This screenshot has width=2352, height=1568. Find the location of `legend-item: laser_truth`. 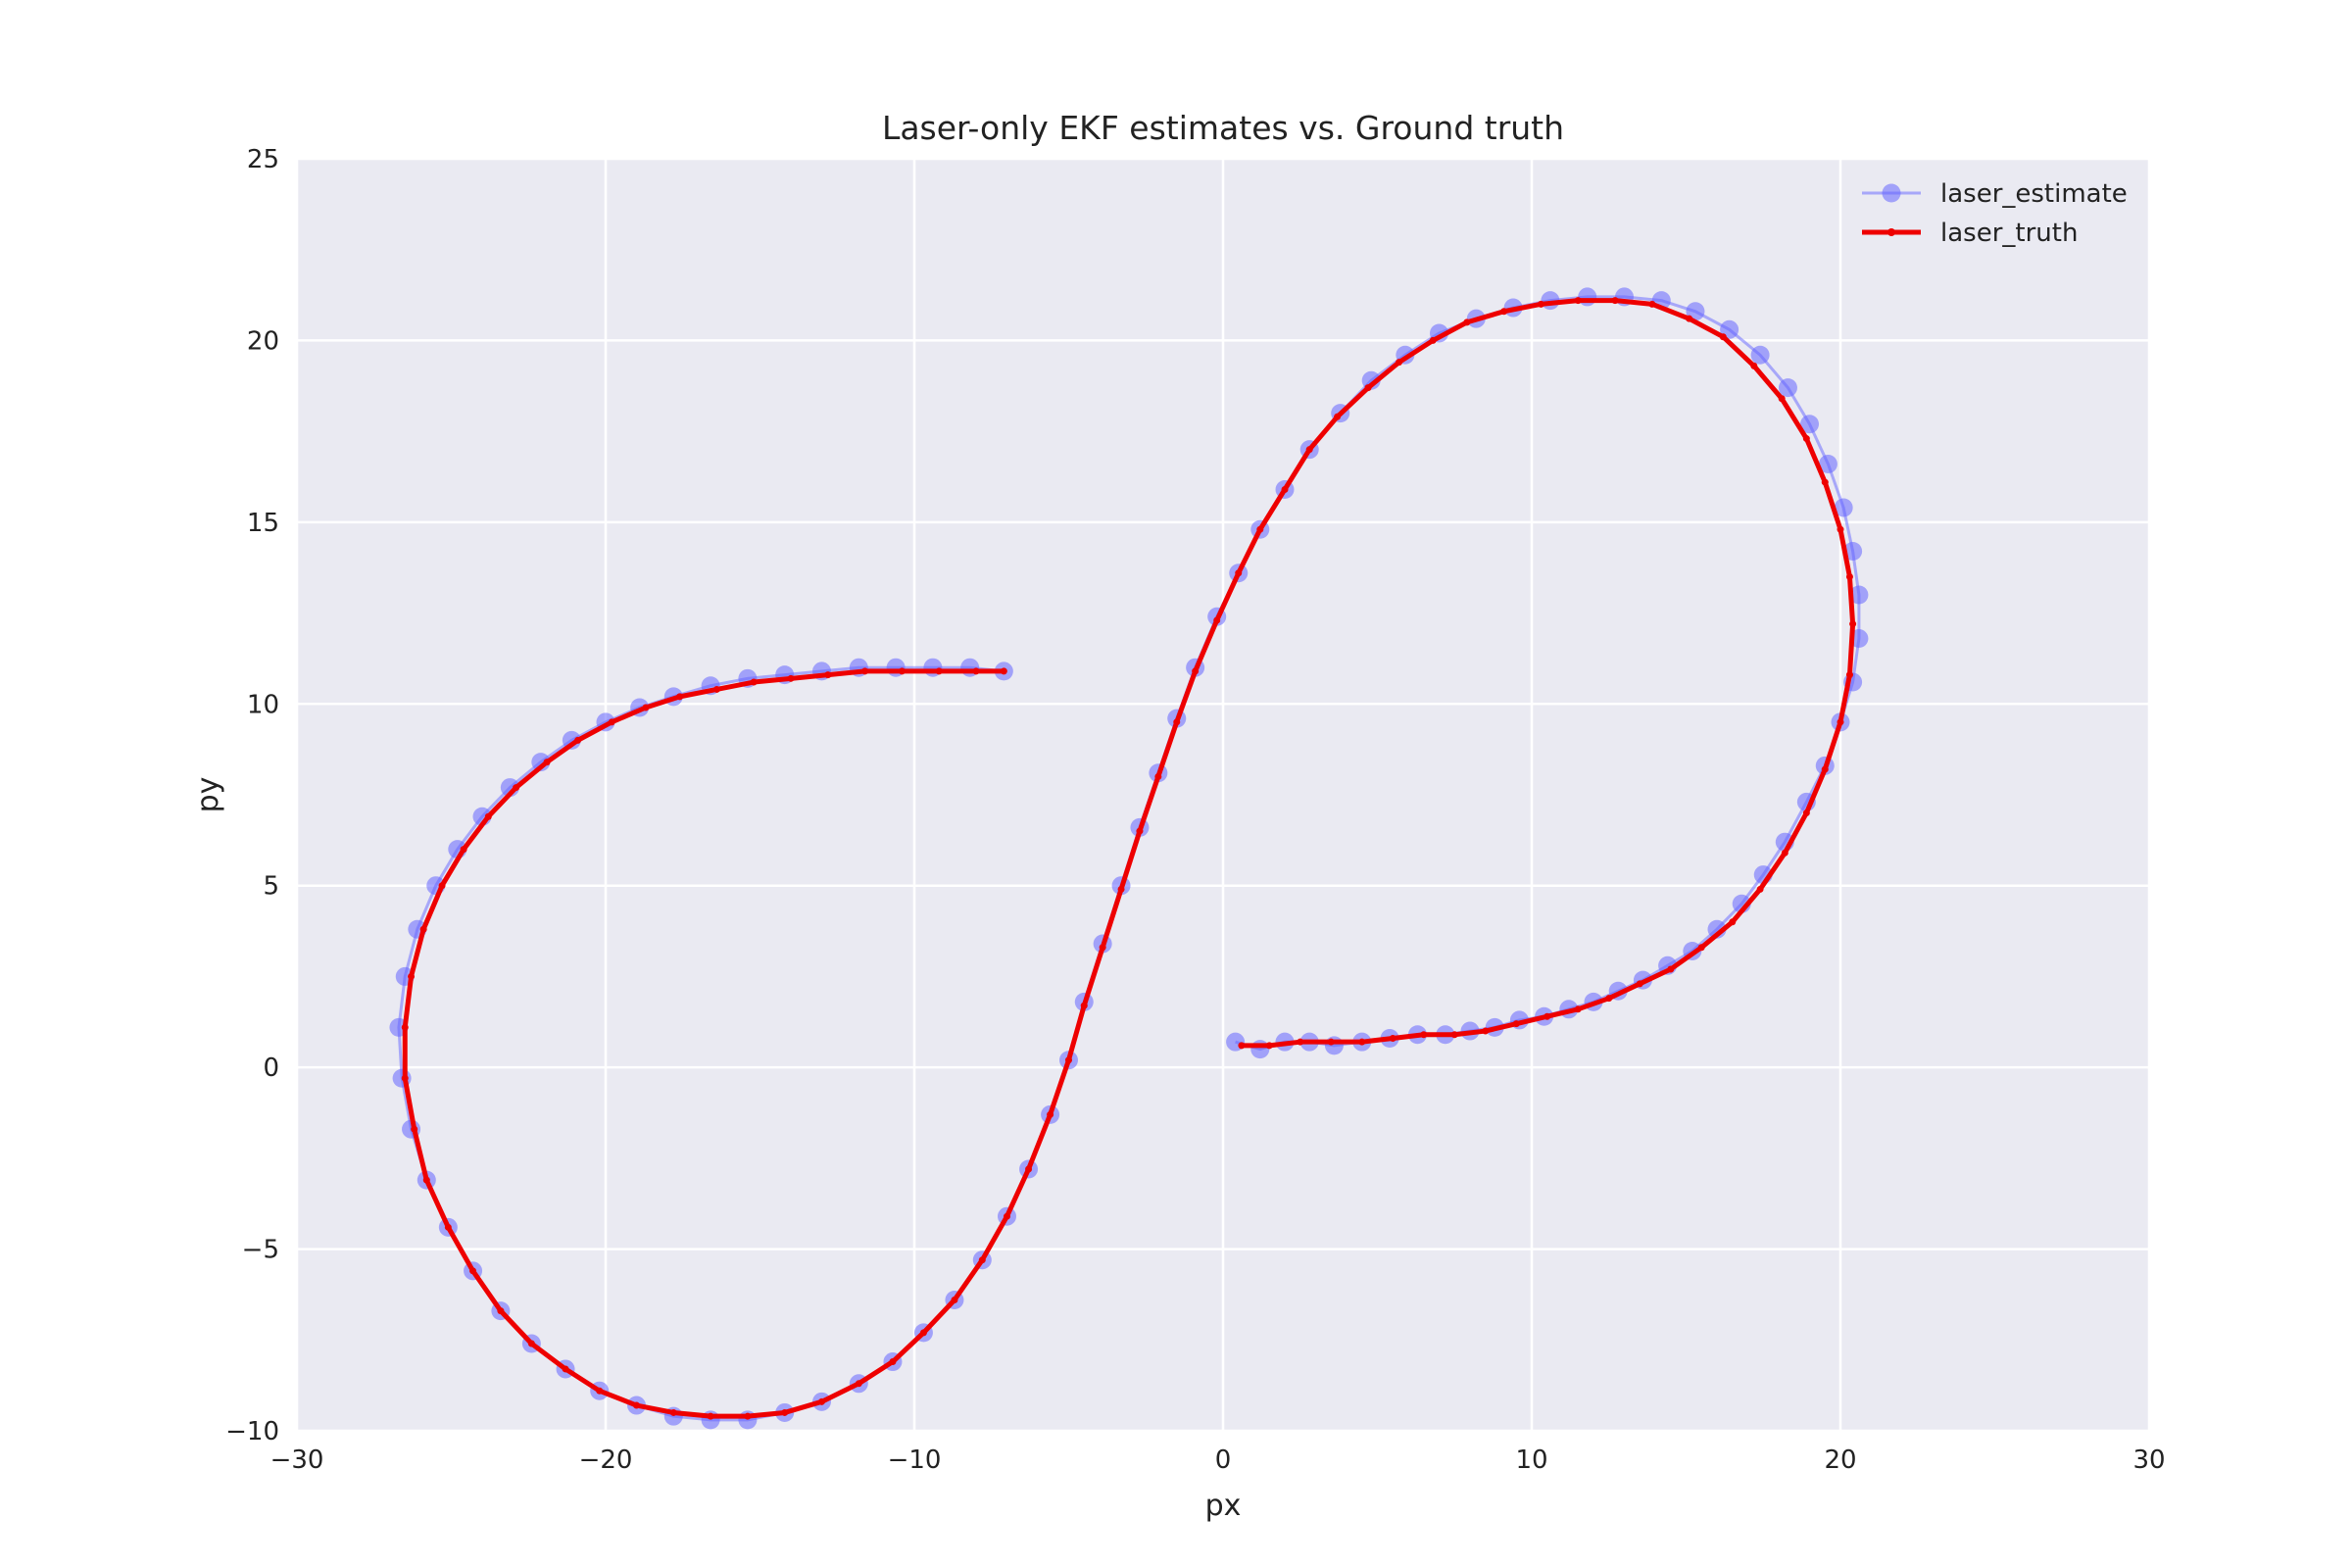

legend-item: laser_truth is located at coordinates (1970, 233).